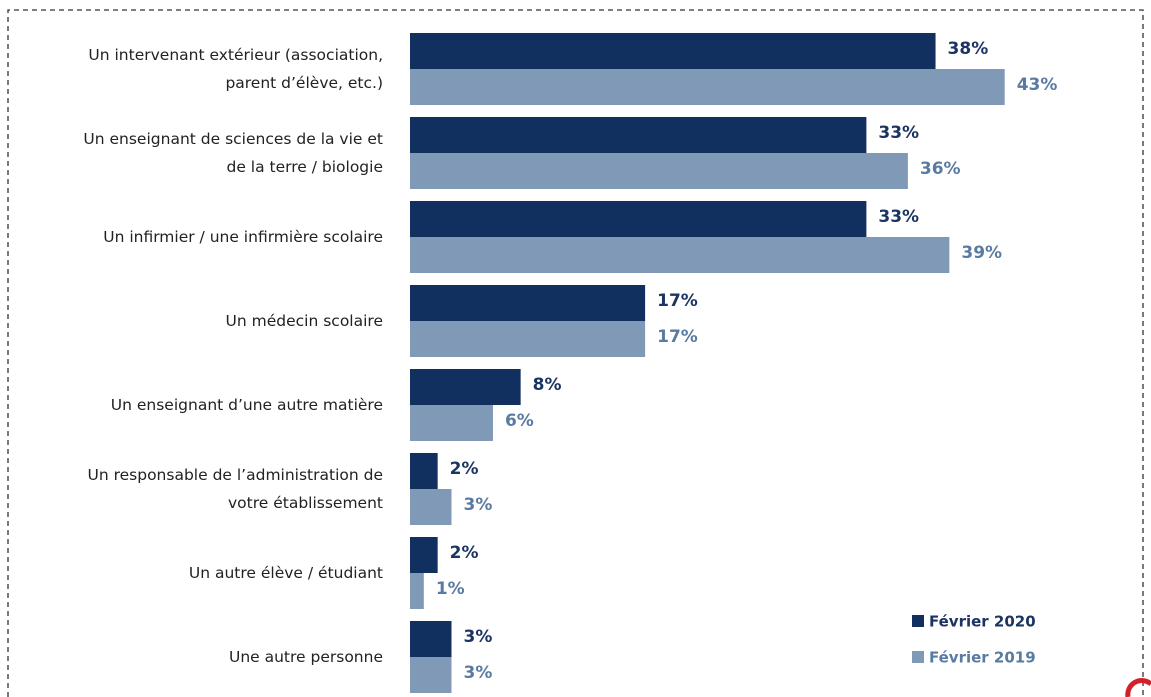 This screenshot has height=697, width=1151. Describe the element at coordinates (450, 589) in the screenshot. I see `value-label: 1%` at that location.